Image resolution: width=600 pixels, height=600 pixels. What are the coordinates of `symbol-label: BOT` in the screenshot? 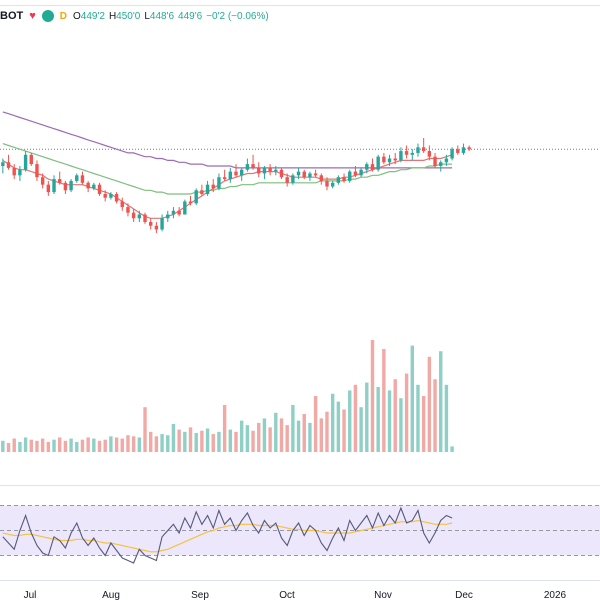 It's located at (12, 16).